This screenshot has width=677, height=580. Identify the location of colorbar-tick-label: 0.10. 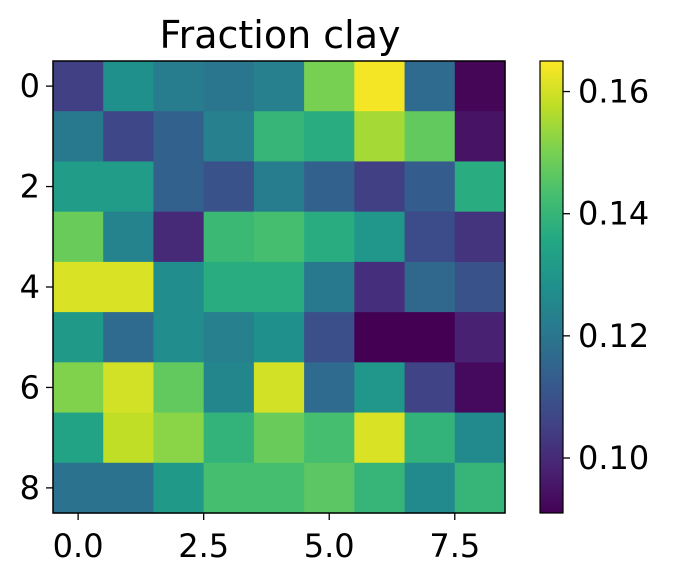
(613, 458).